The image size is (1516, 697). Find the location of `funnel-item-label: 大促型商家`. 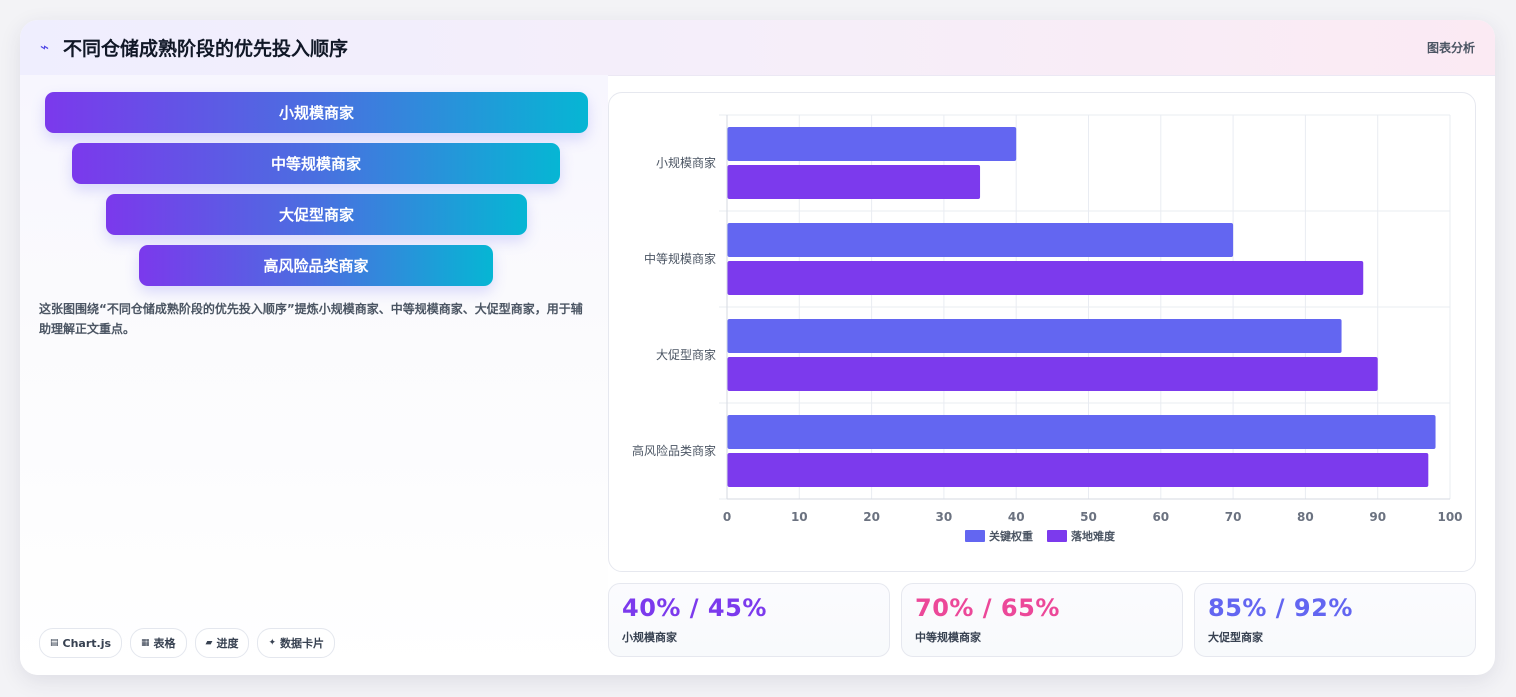

funnel-item-label: 大促型商家 is located at coordinates (316, 215).